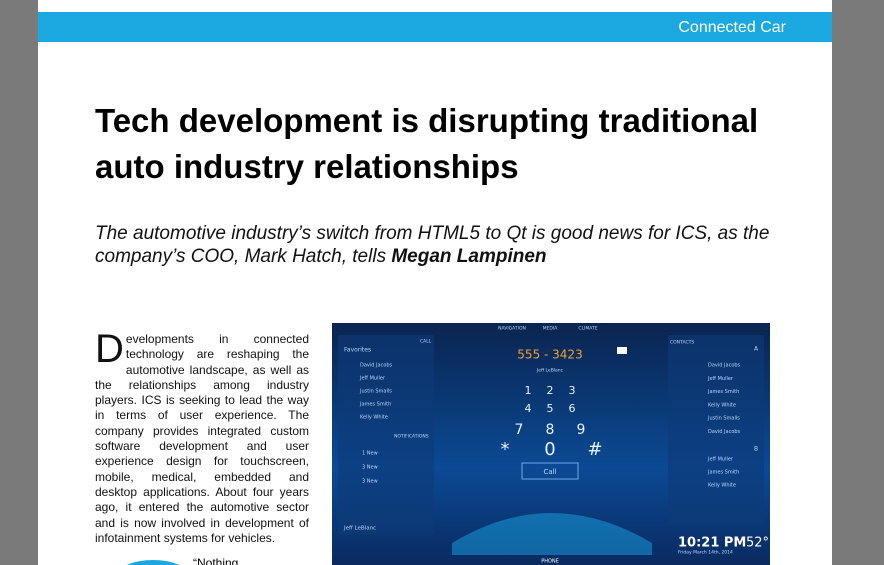 The width and height of the screenshot is (884, 565). Describe the element at coordinates (572, 390) in the screenshot. I see `keypad-key: 3` at that location.